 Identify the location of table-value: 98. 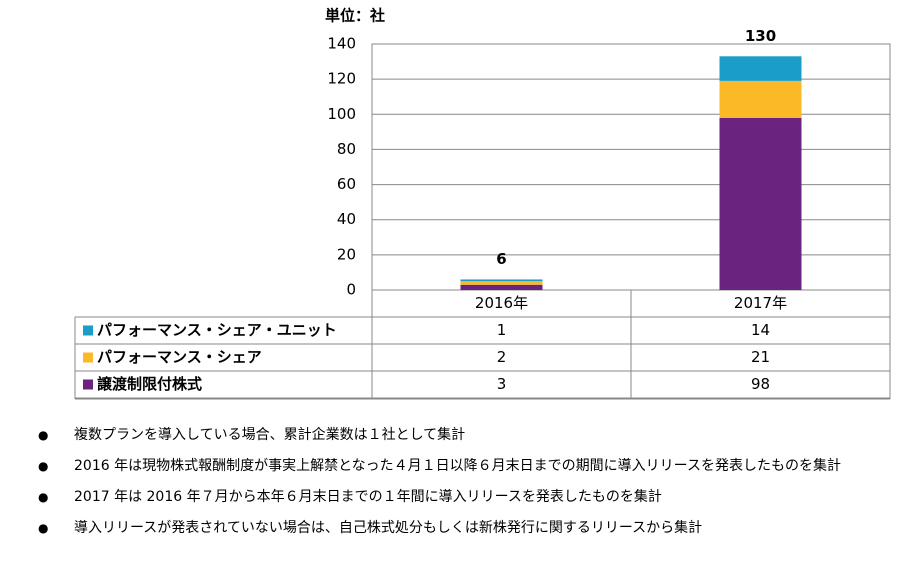
(760, 384).